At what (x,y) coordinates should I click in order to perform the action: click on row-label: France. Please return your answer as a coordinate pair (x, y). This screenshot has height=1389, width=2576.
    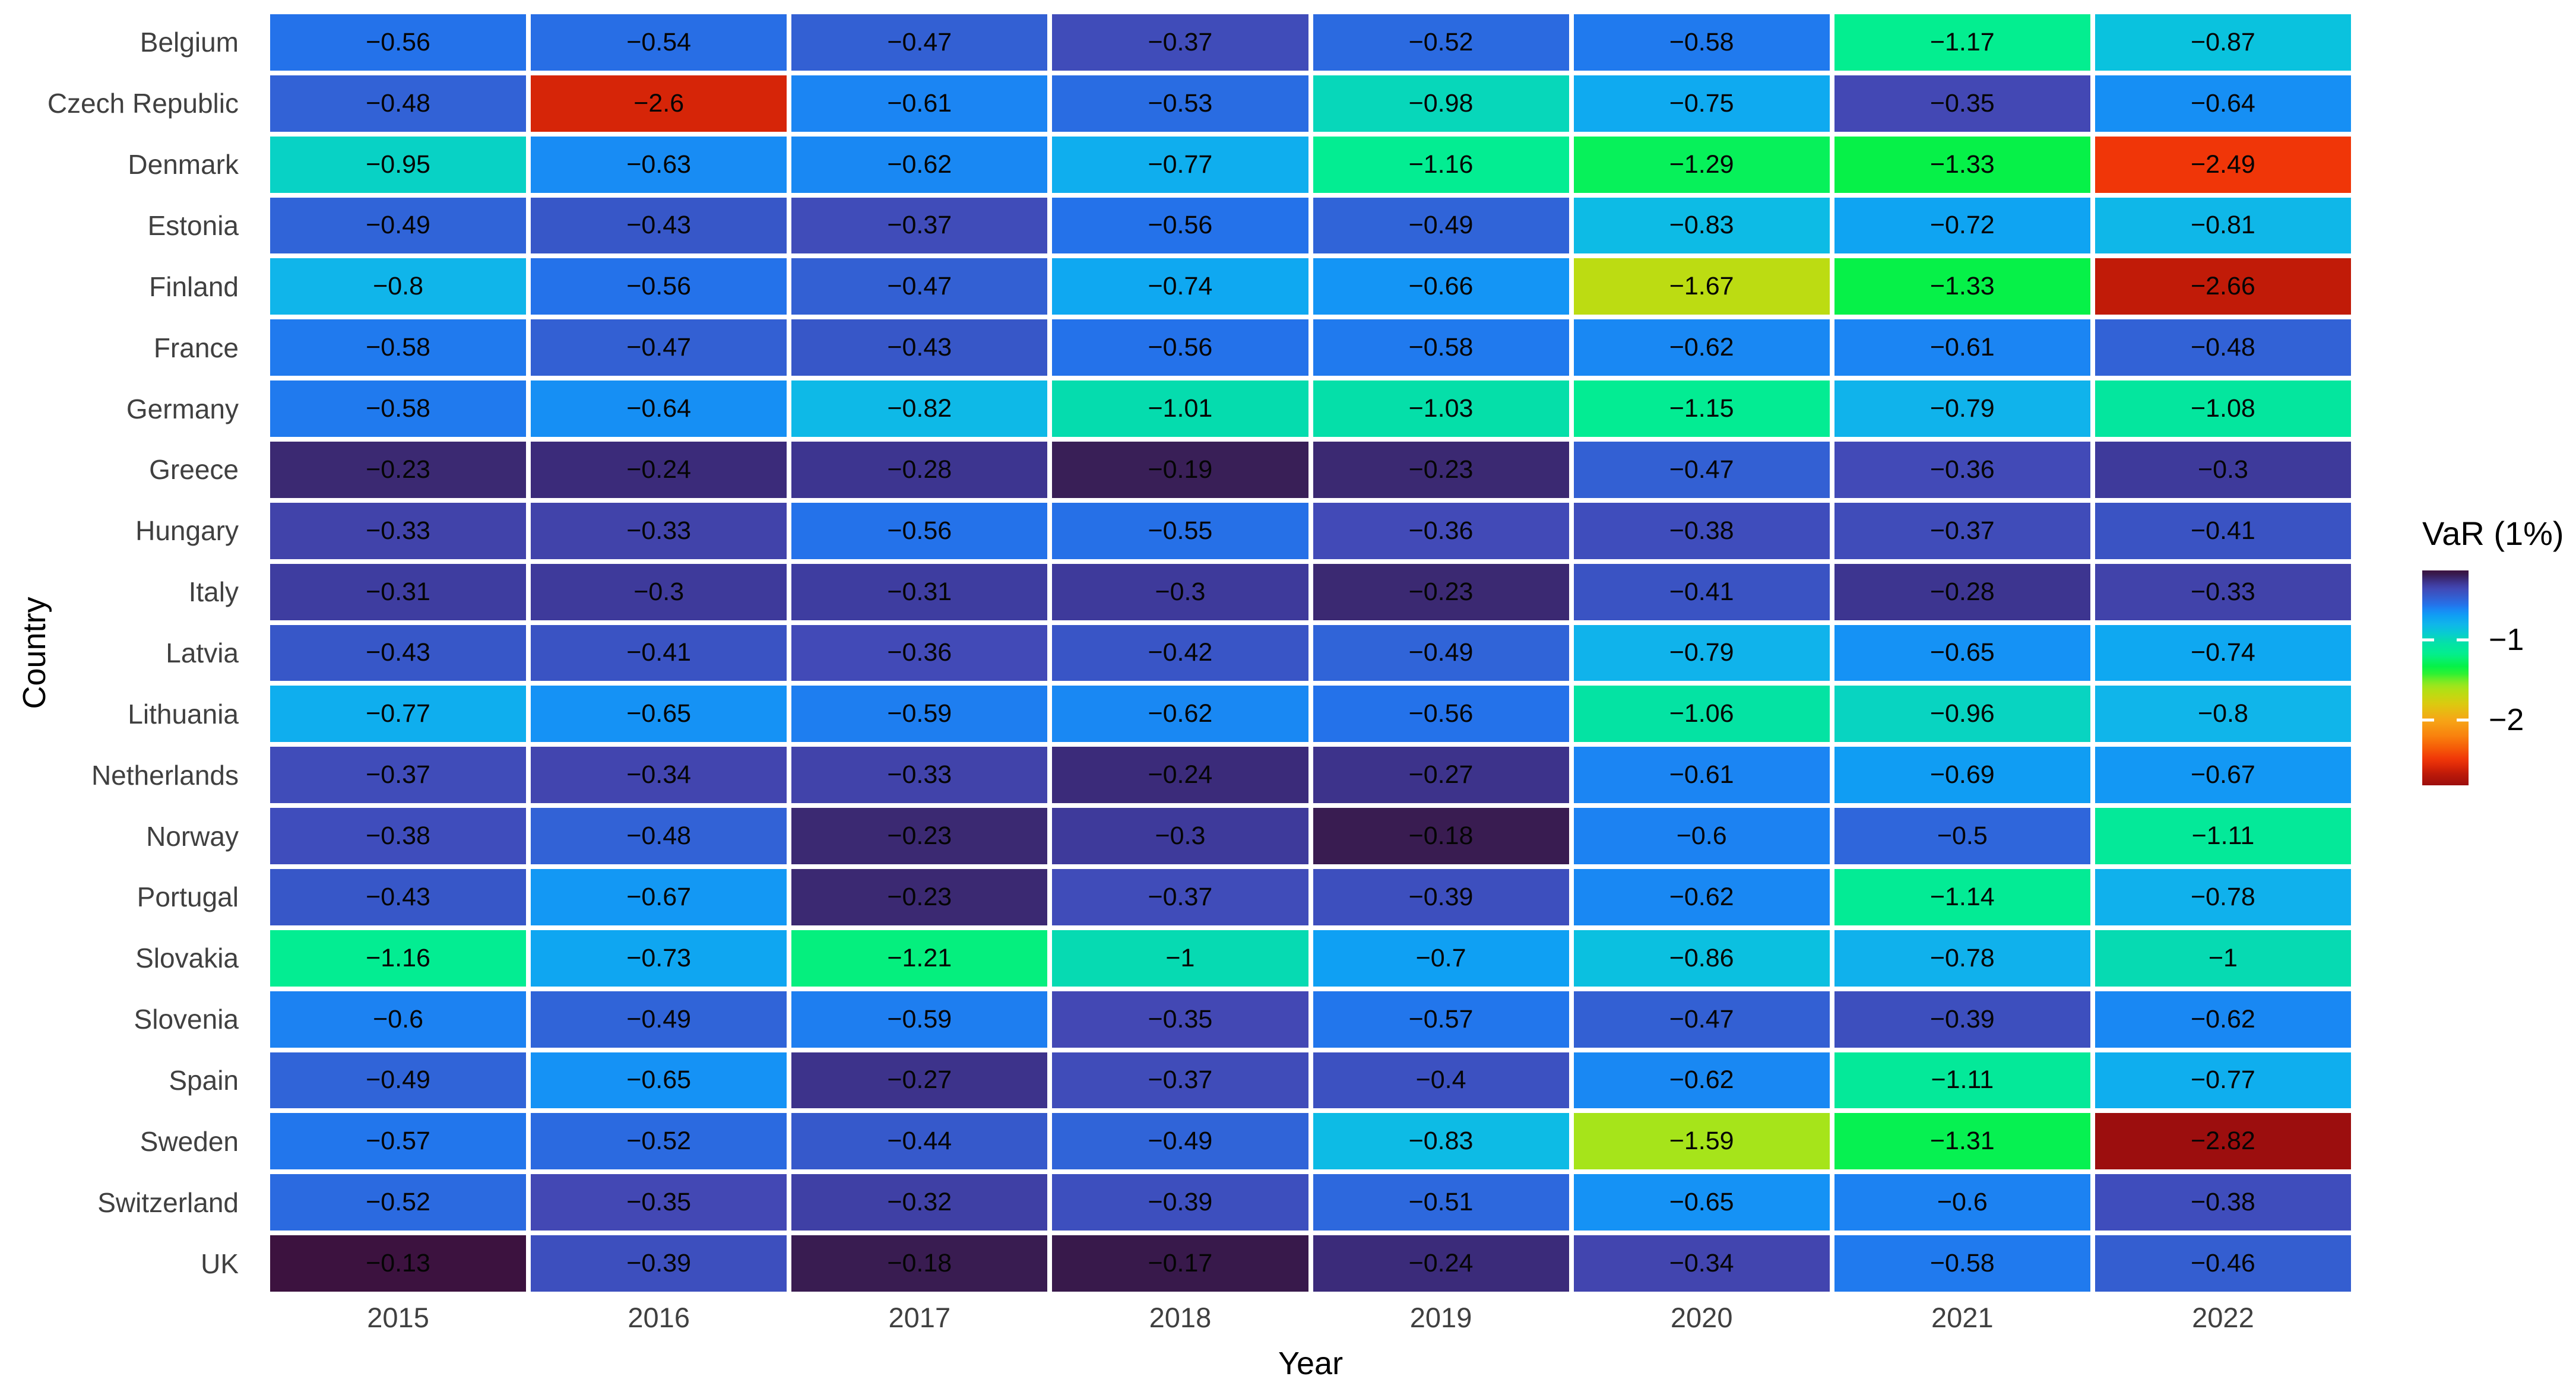
    Looking at the image, I should click on (196, 347).